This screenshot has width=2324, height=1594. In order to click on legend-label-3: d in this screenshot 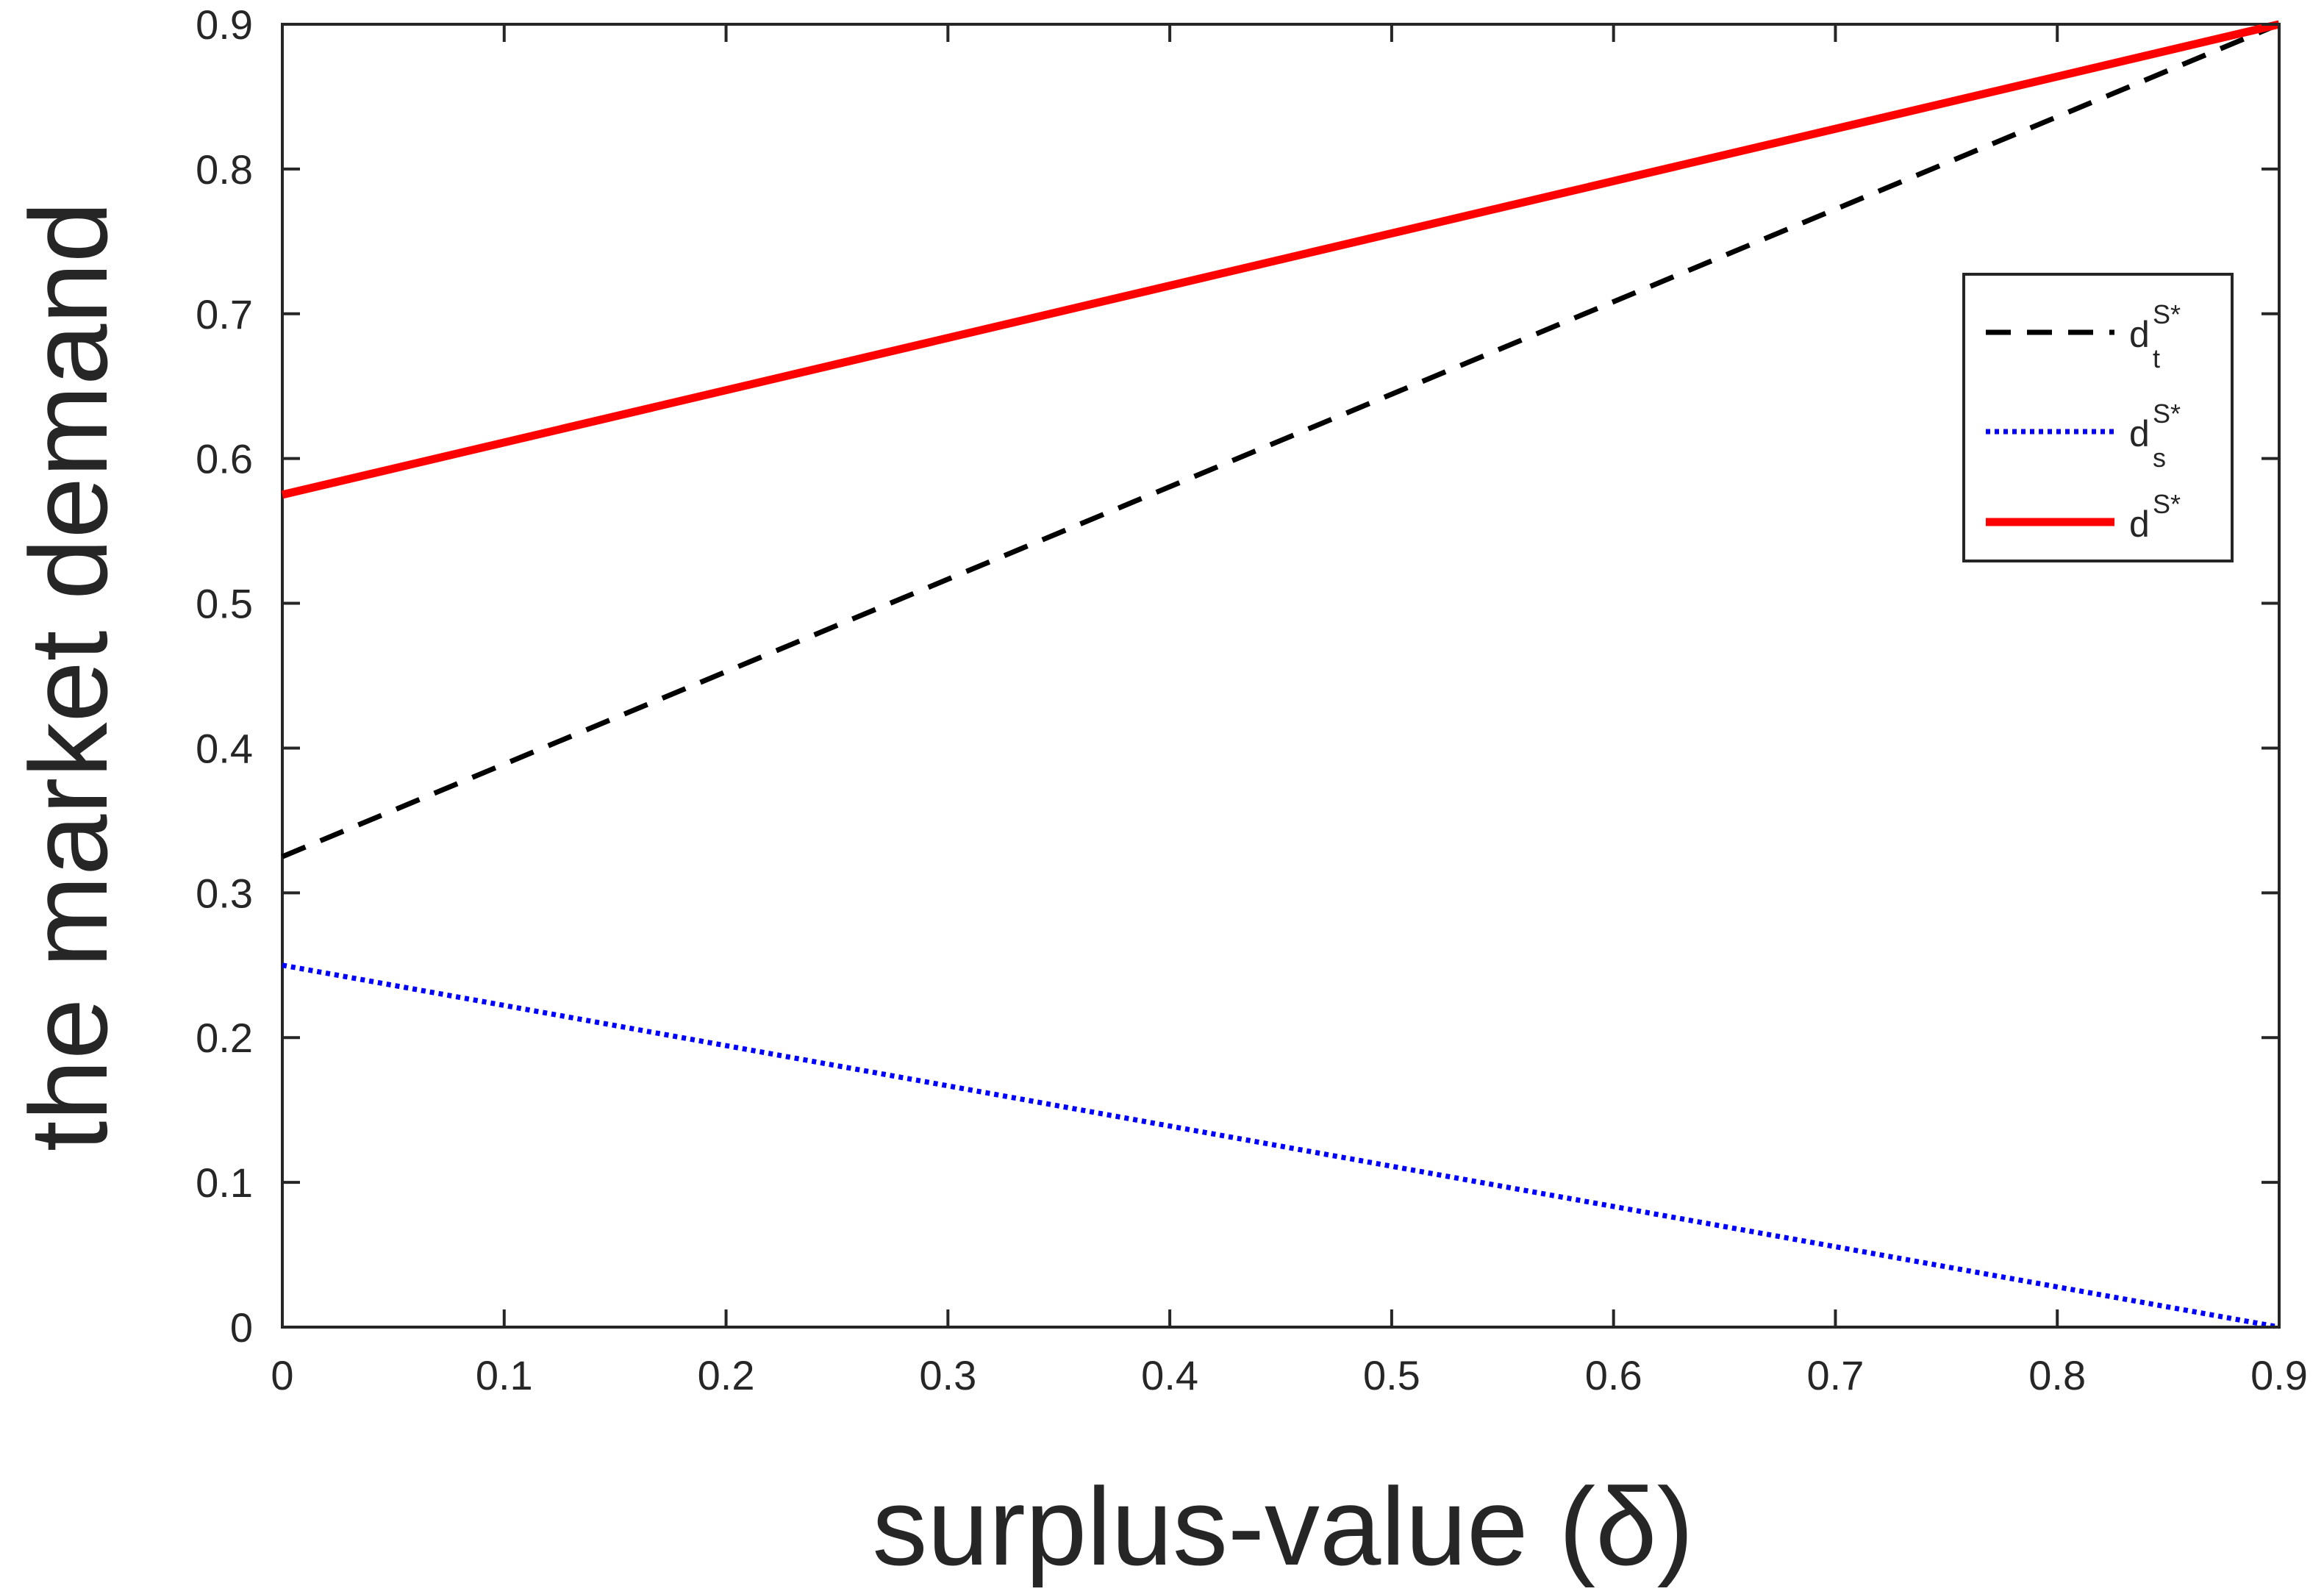, I will do `click(2139, 524)`.